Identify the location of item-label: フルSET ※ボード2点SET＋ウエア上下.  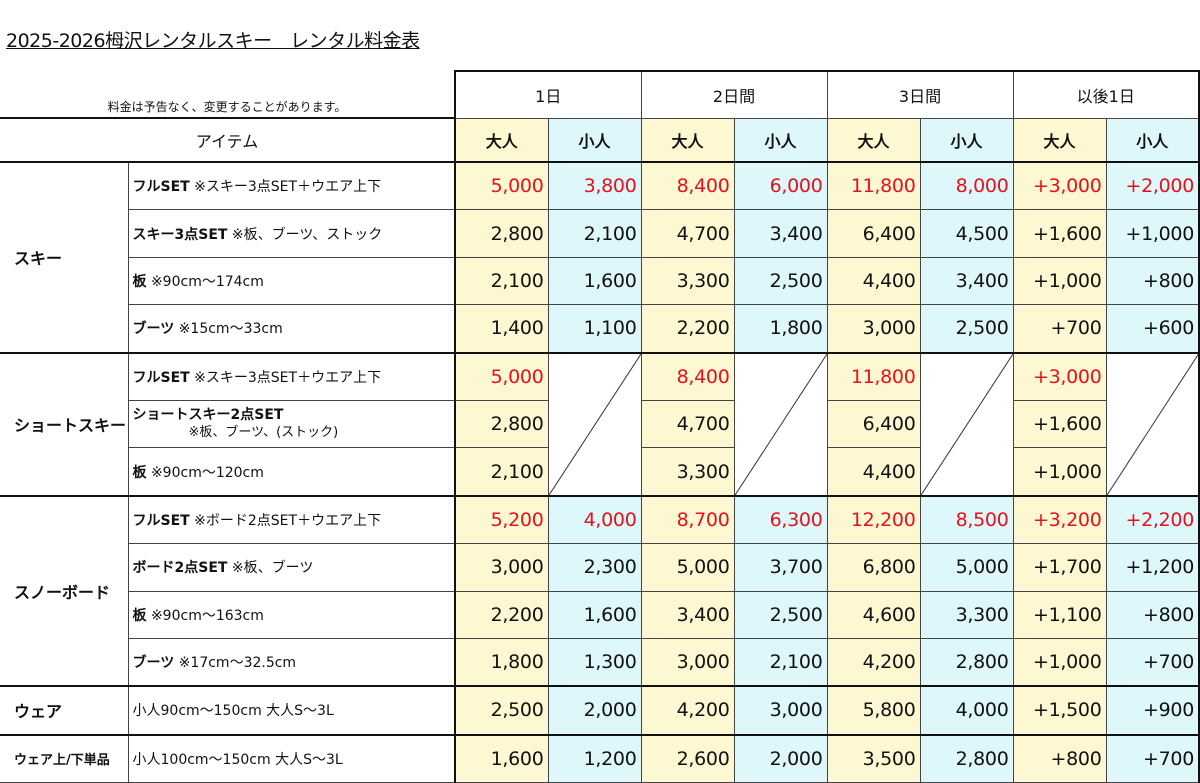
(291, 519).